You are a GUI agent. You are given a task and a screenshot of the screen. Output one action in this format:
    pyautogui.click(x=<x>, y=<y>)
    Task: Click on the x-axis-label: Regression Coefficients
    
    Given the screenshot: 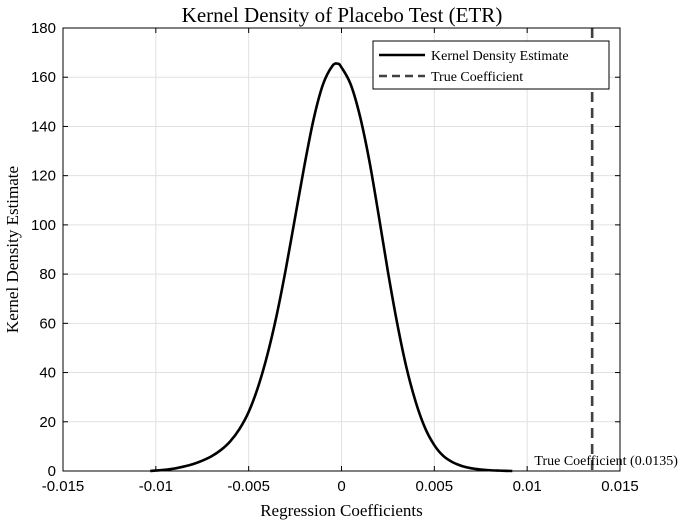 What is the action you would take?
    pyautogui.click(x=341, y=510)
    